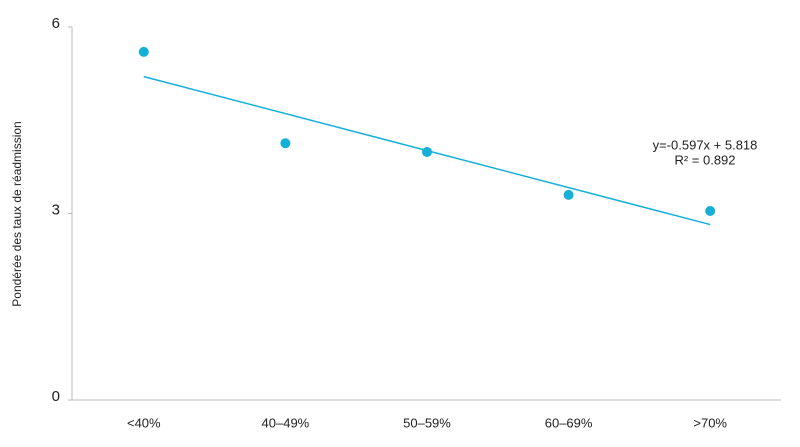 The image size is (800, 447). Describe the element at coordinates (427, 422) in the screenshot. I see `x-tick-label: 50–59%` at that location.